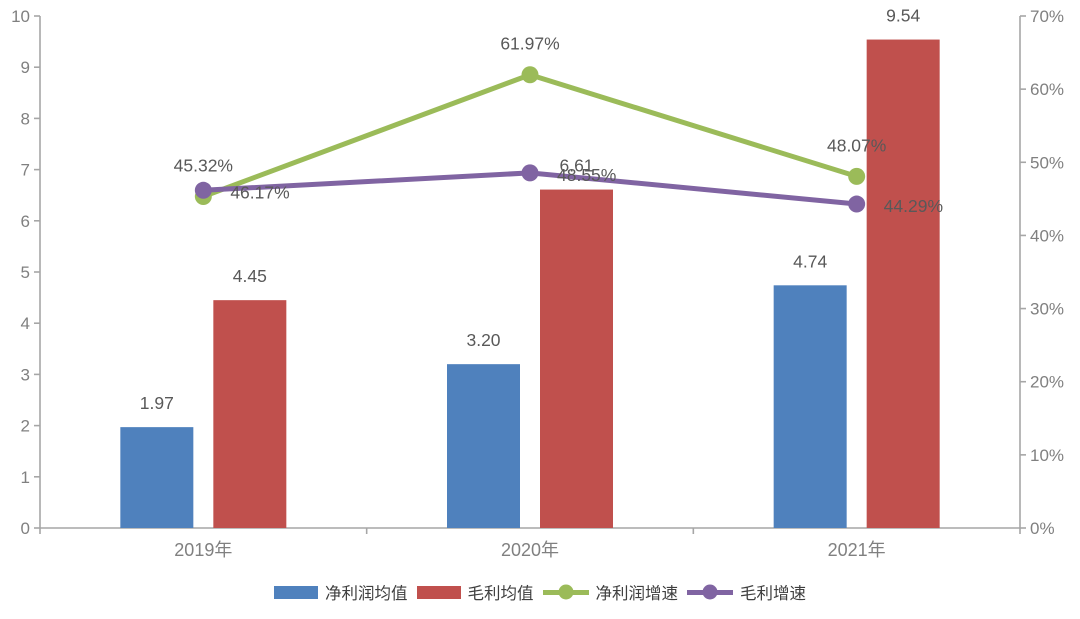 The image size is (1080, 619). What do you see at coordinates (25, 426) in the screenshot?
I see `left-axis-tick-label: 2` at bounding box center [25, 426].